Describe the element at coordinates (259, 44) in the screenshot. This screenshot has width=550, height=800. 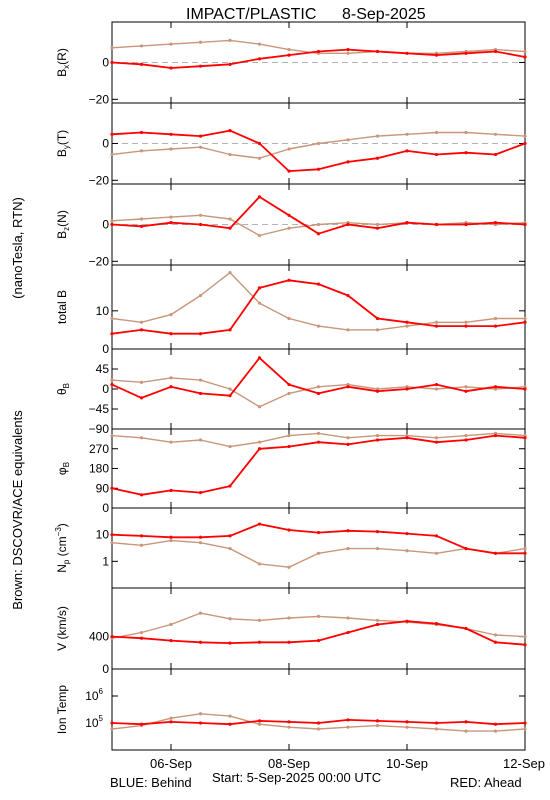
I see `data-point-bx-dscovr` at that location.